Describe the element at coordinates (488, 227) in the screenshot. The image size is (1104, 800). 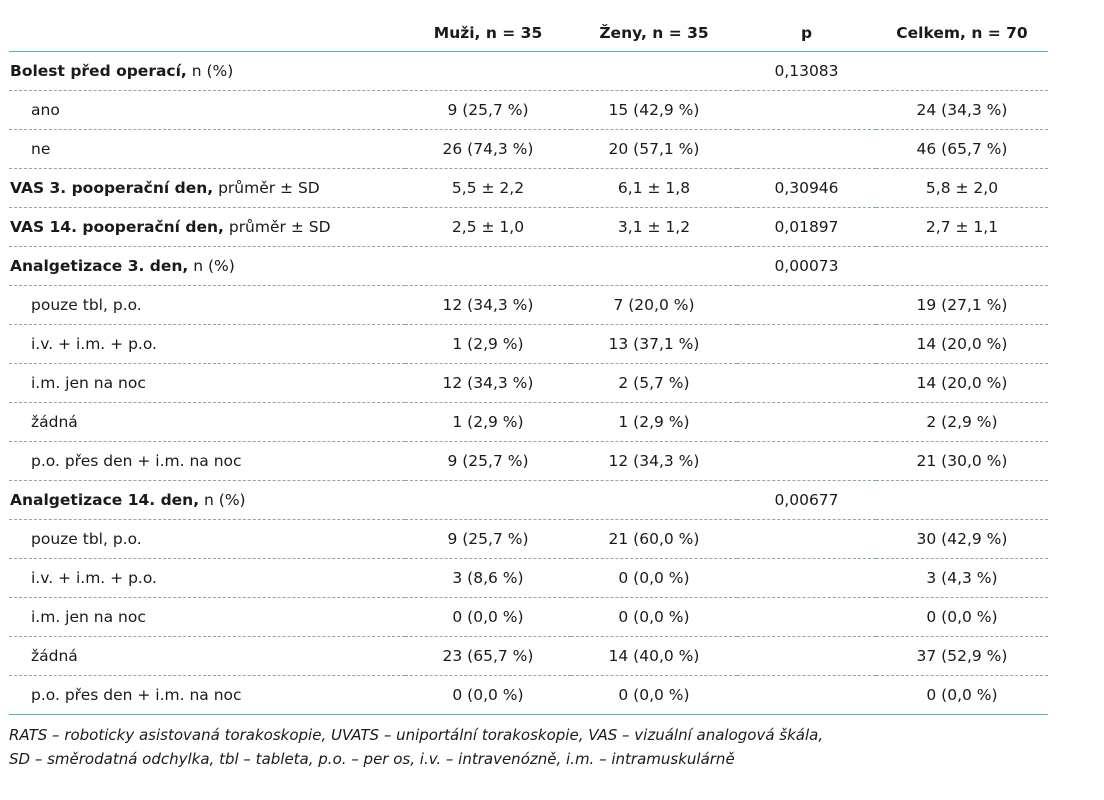
I see `cell-muzi: 2,5 ± 1,0` at that location.